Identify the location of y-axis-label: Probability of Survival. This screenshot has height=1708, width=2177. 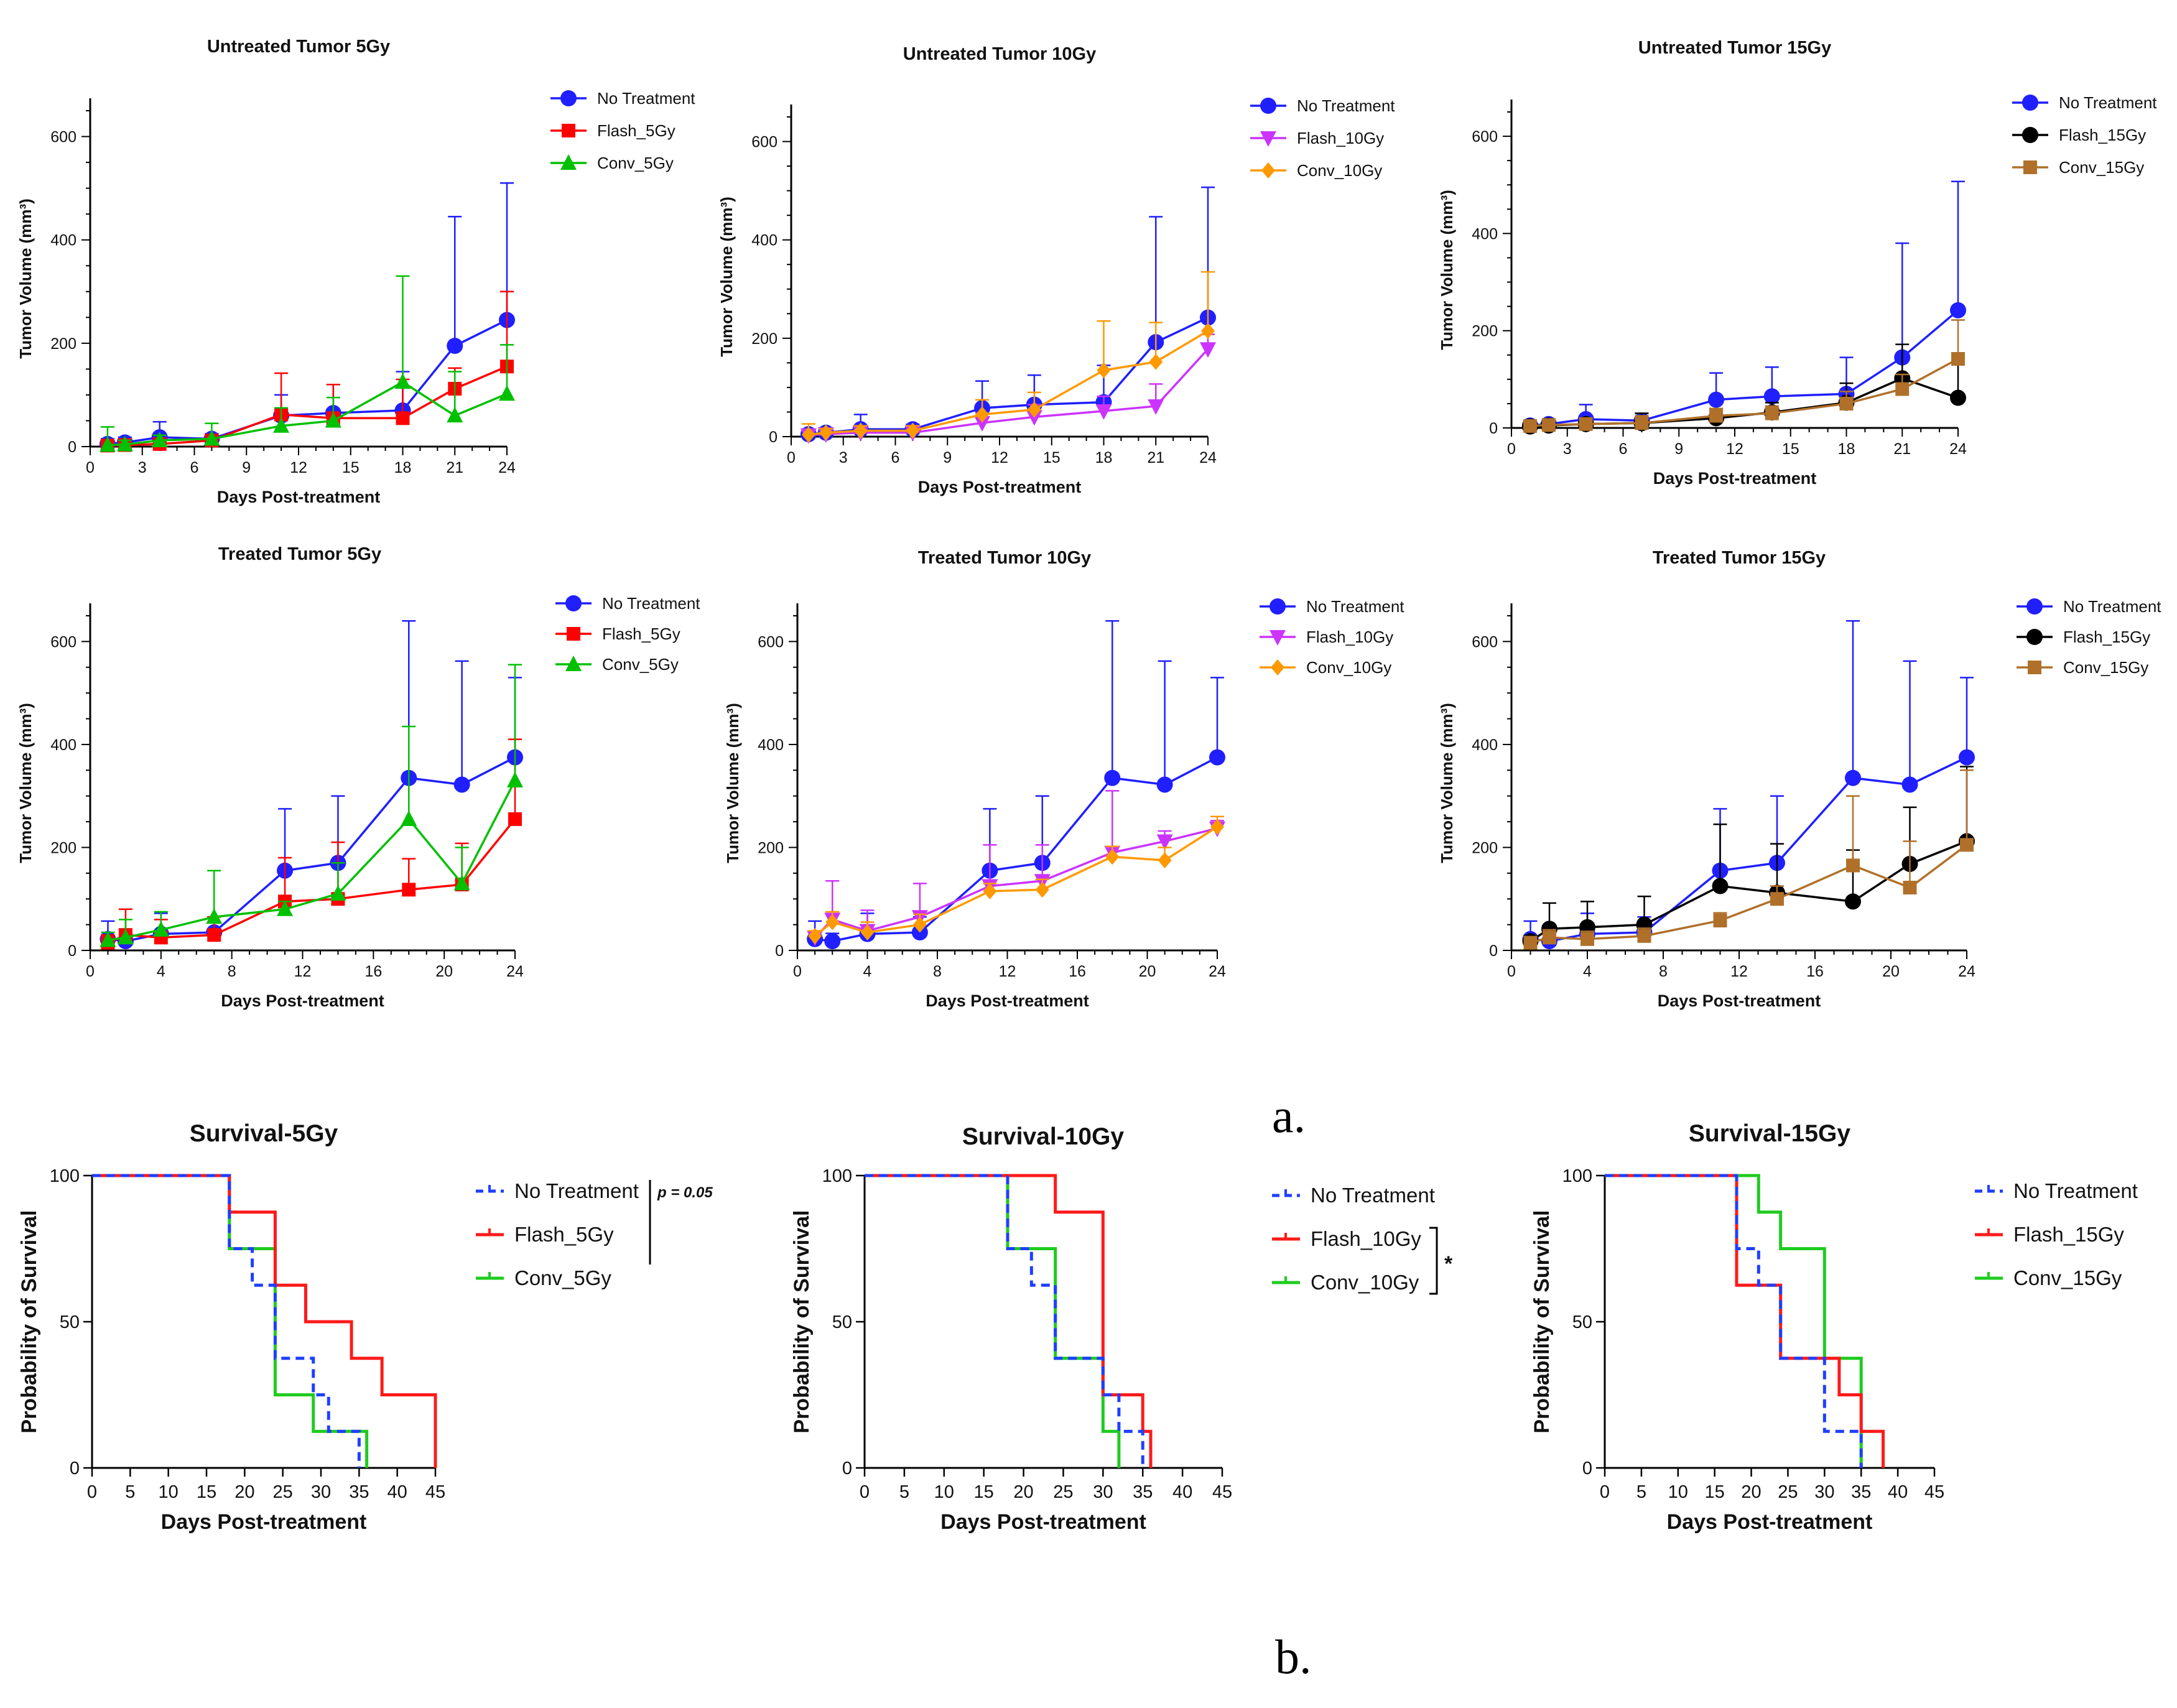
(1542, 1322).